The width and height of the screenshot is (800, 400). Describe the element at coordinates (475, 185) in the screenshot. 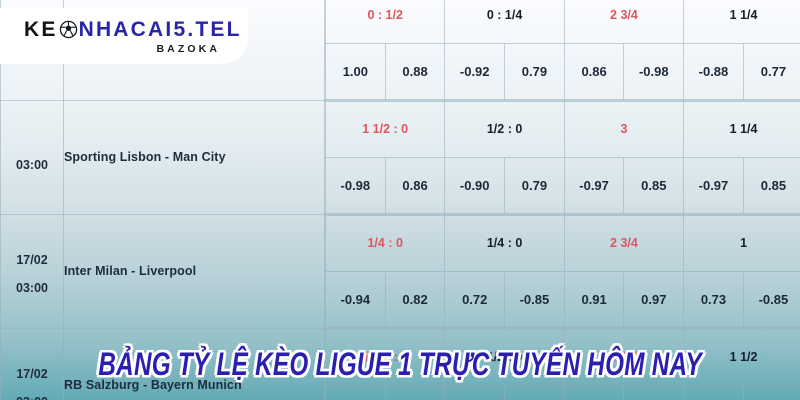

I see `odds-value: -0.90` at that location.